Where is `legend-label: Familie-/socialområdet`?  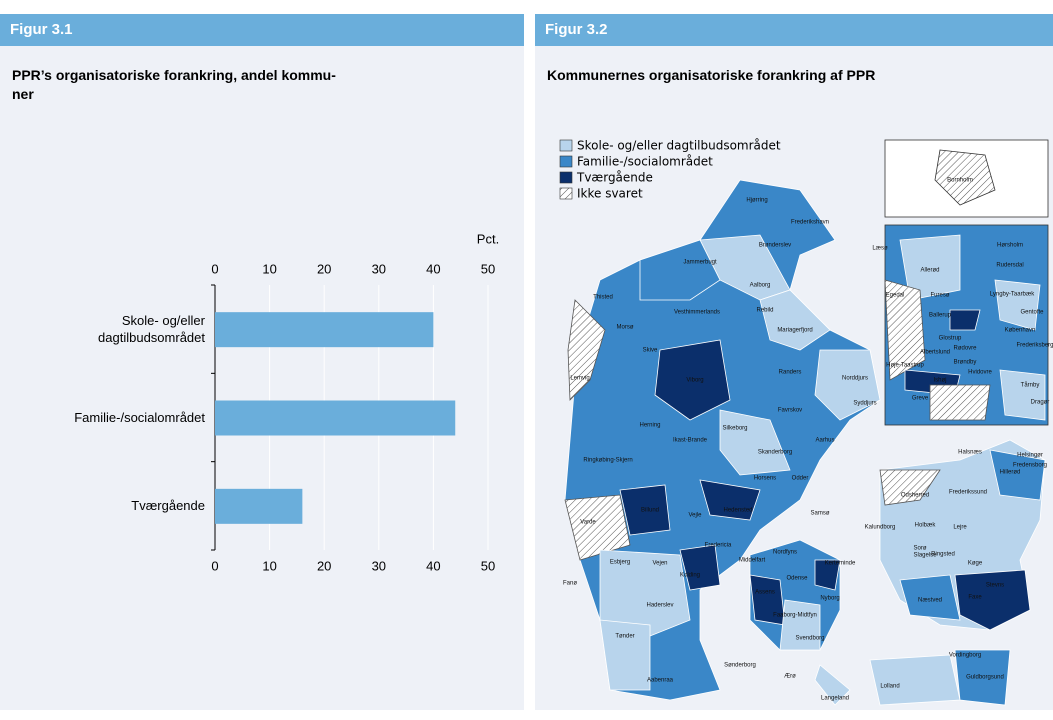
legend-label: Familie-/socialområdet is located at coordinates (645, 162).